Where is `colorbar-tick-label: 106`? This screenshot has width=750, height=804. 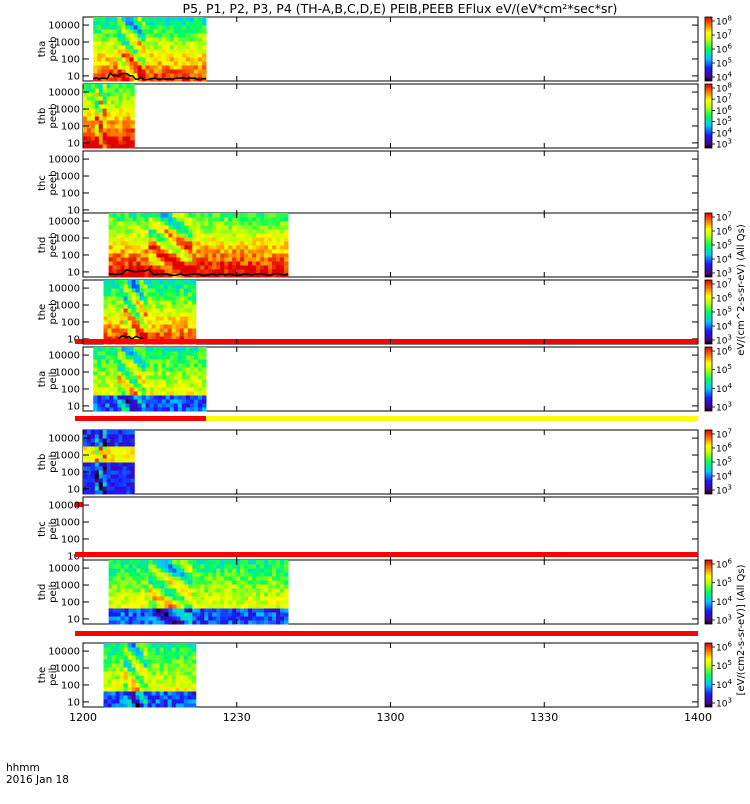 colorbar-tick-label: 106 is located at coordinates (724, 448).